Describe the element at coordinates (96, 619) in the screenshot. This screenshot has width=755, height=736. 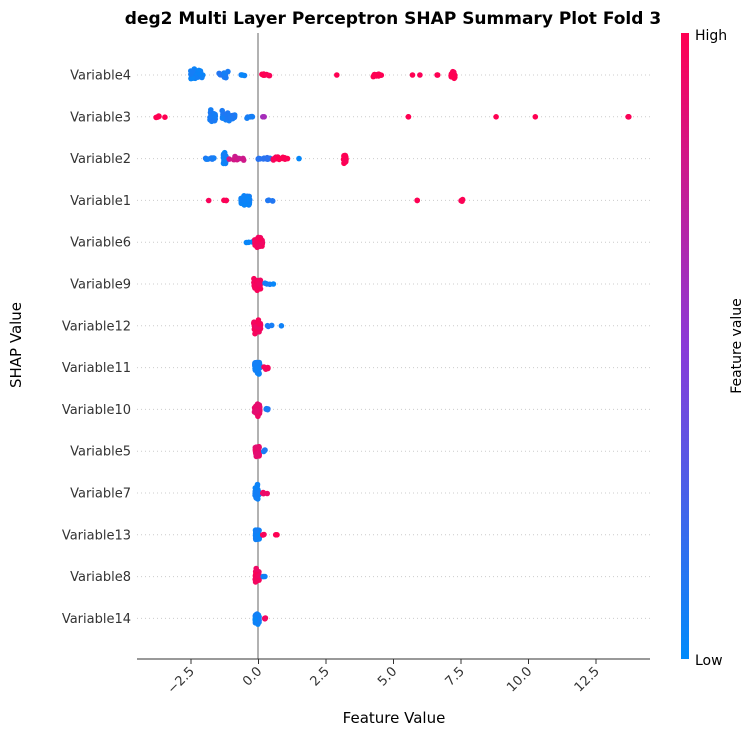
I see `feature-label: Variable14` at that location.